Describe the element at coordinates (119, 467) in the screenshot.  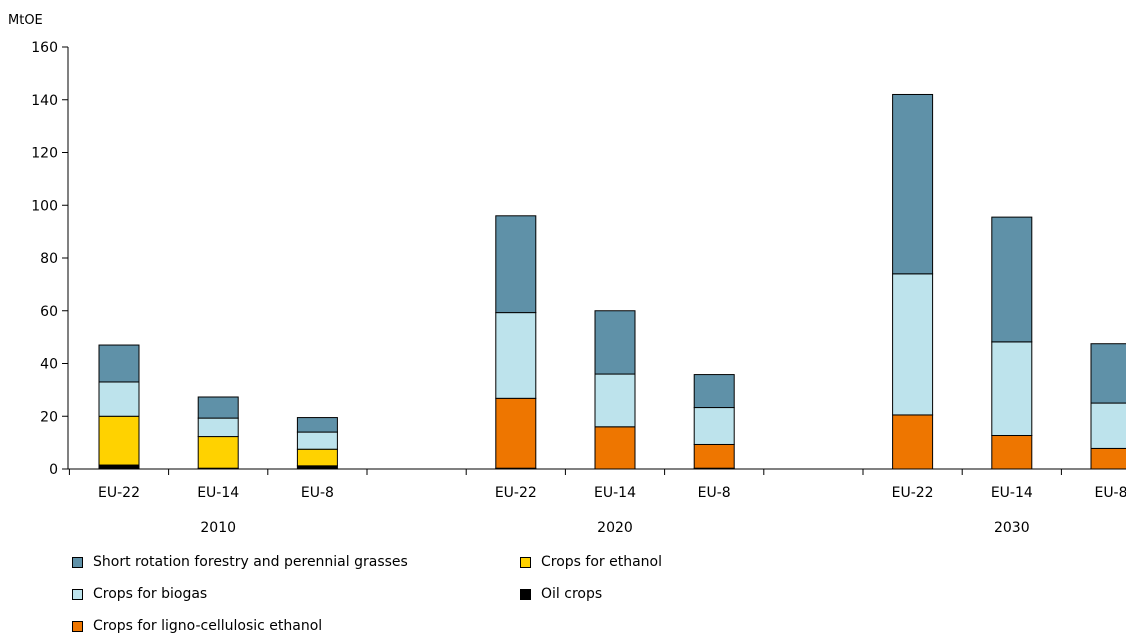
I see `bar-segment-oil-crops` at that location.